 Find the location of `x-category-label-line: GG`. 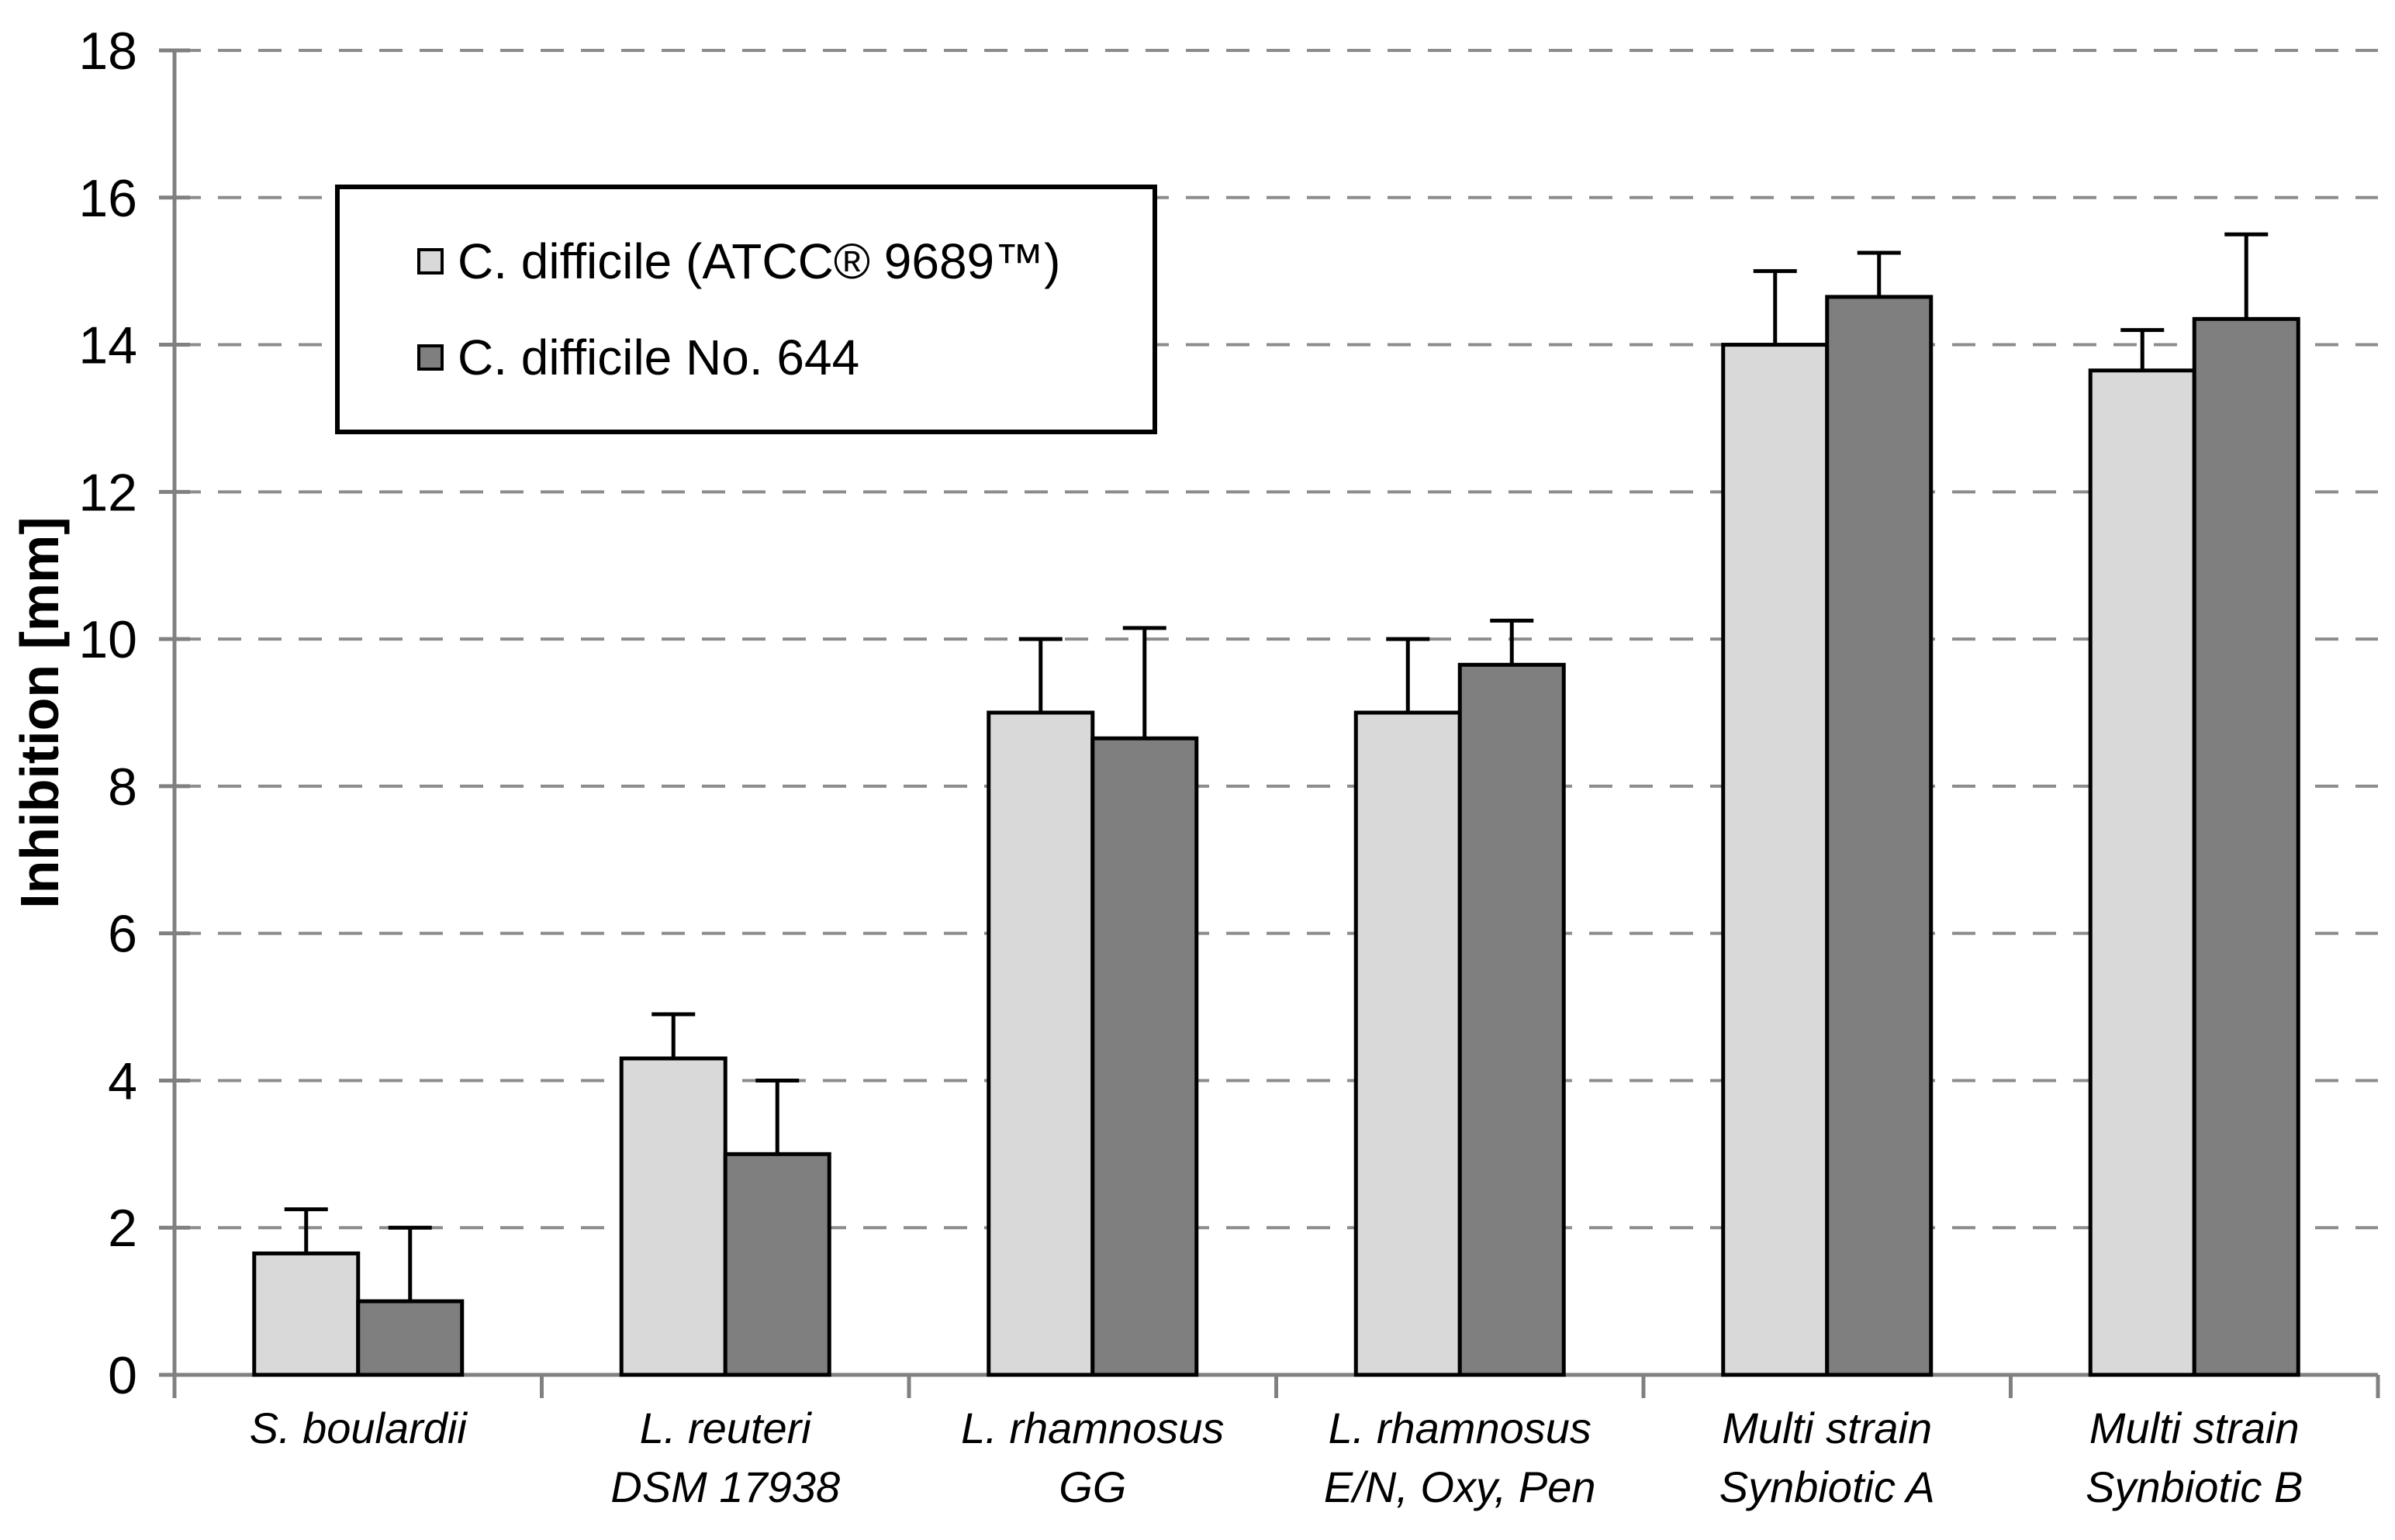

x-category-label-line: GG is located at coordinates (1092, 1486).